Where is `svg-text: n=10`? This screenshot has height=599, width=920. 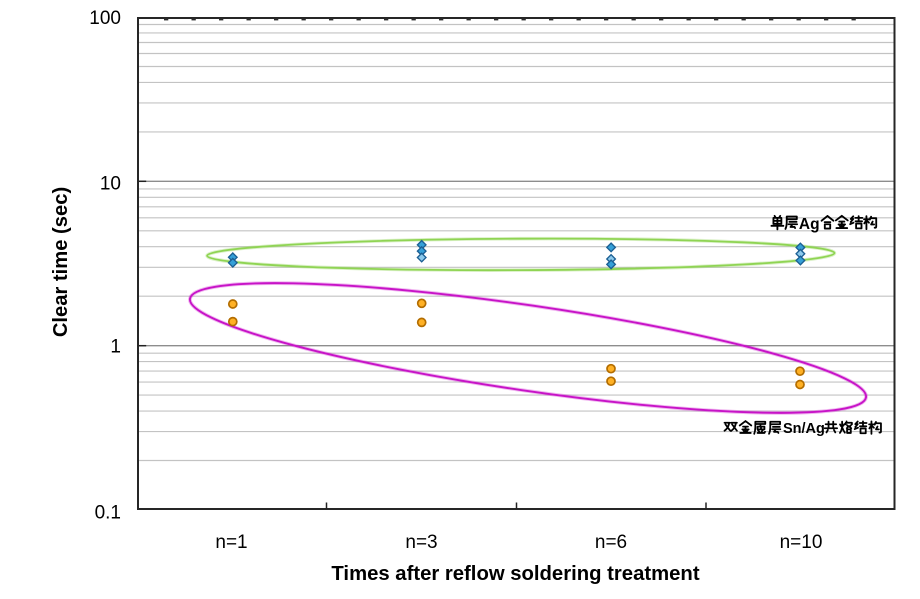
svg-text: n=10 is located at coordinates (801, 542).